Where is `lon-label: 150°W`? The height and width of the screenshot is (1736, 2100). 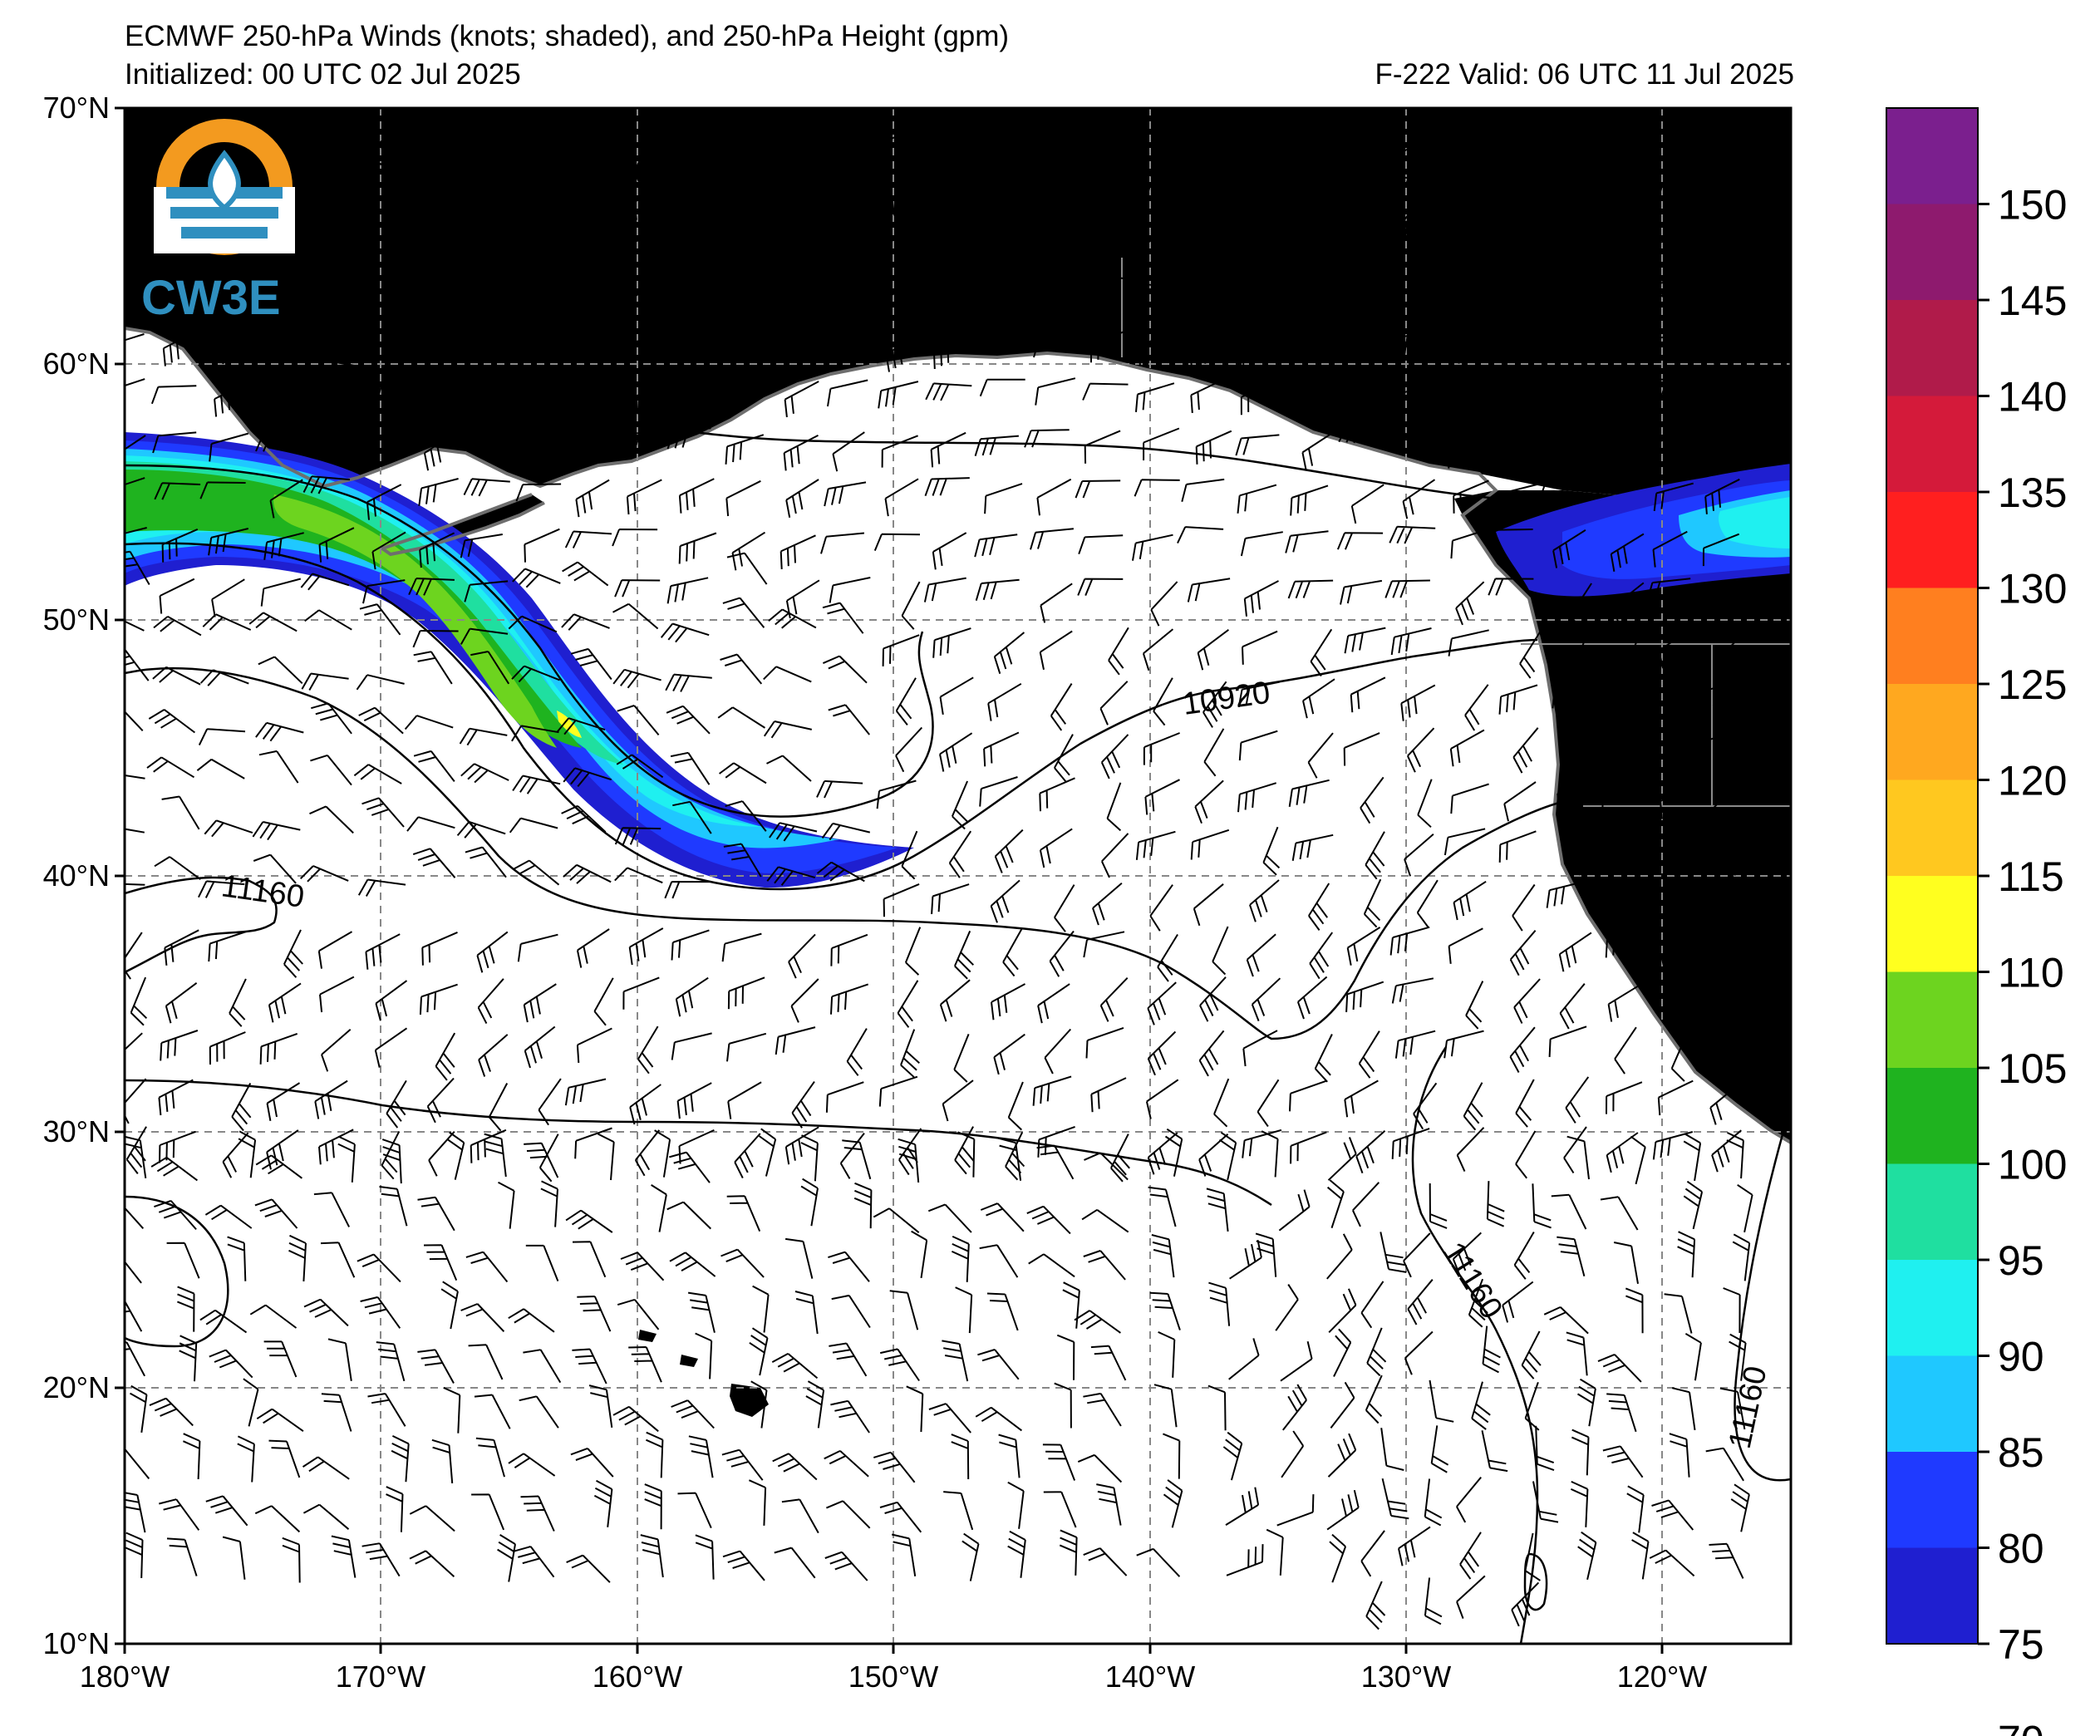 lon-label: 150°W is located at coordinates (893, 1677).